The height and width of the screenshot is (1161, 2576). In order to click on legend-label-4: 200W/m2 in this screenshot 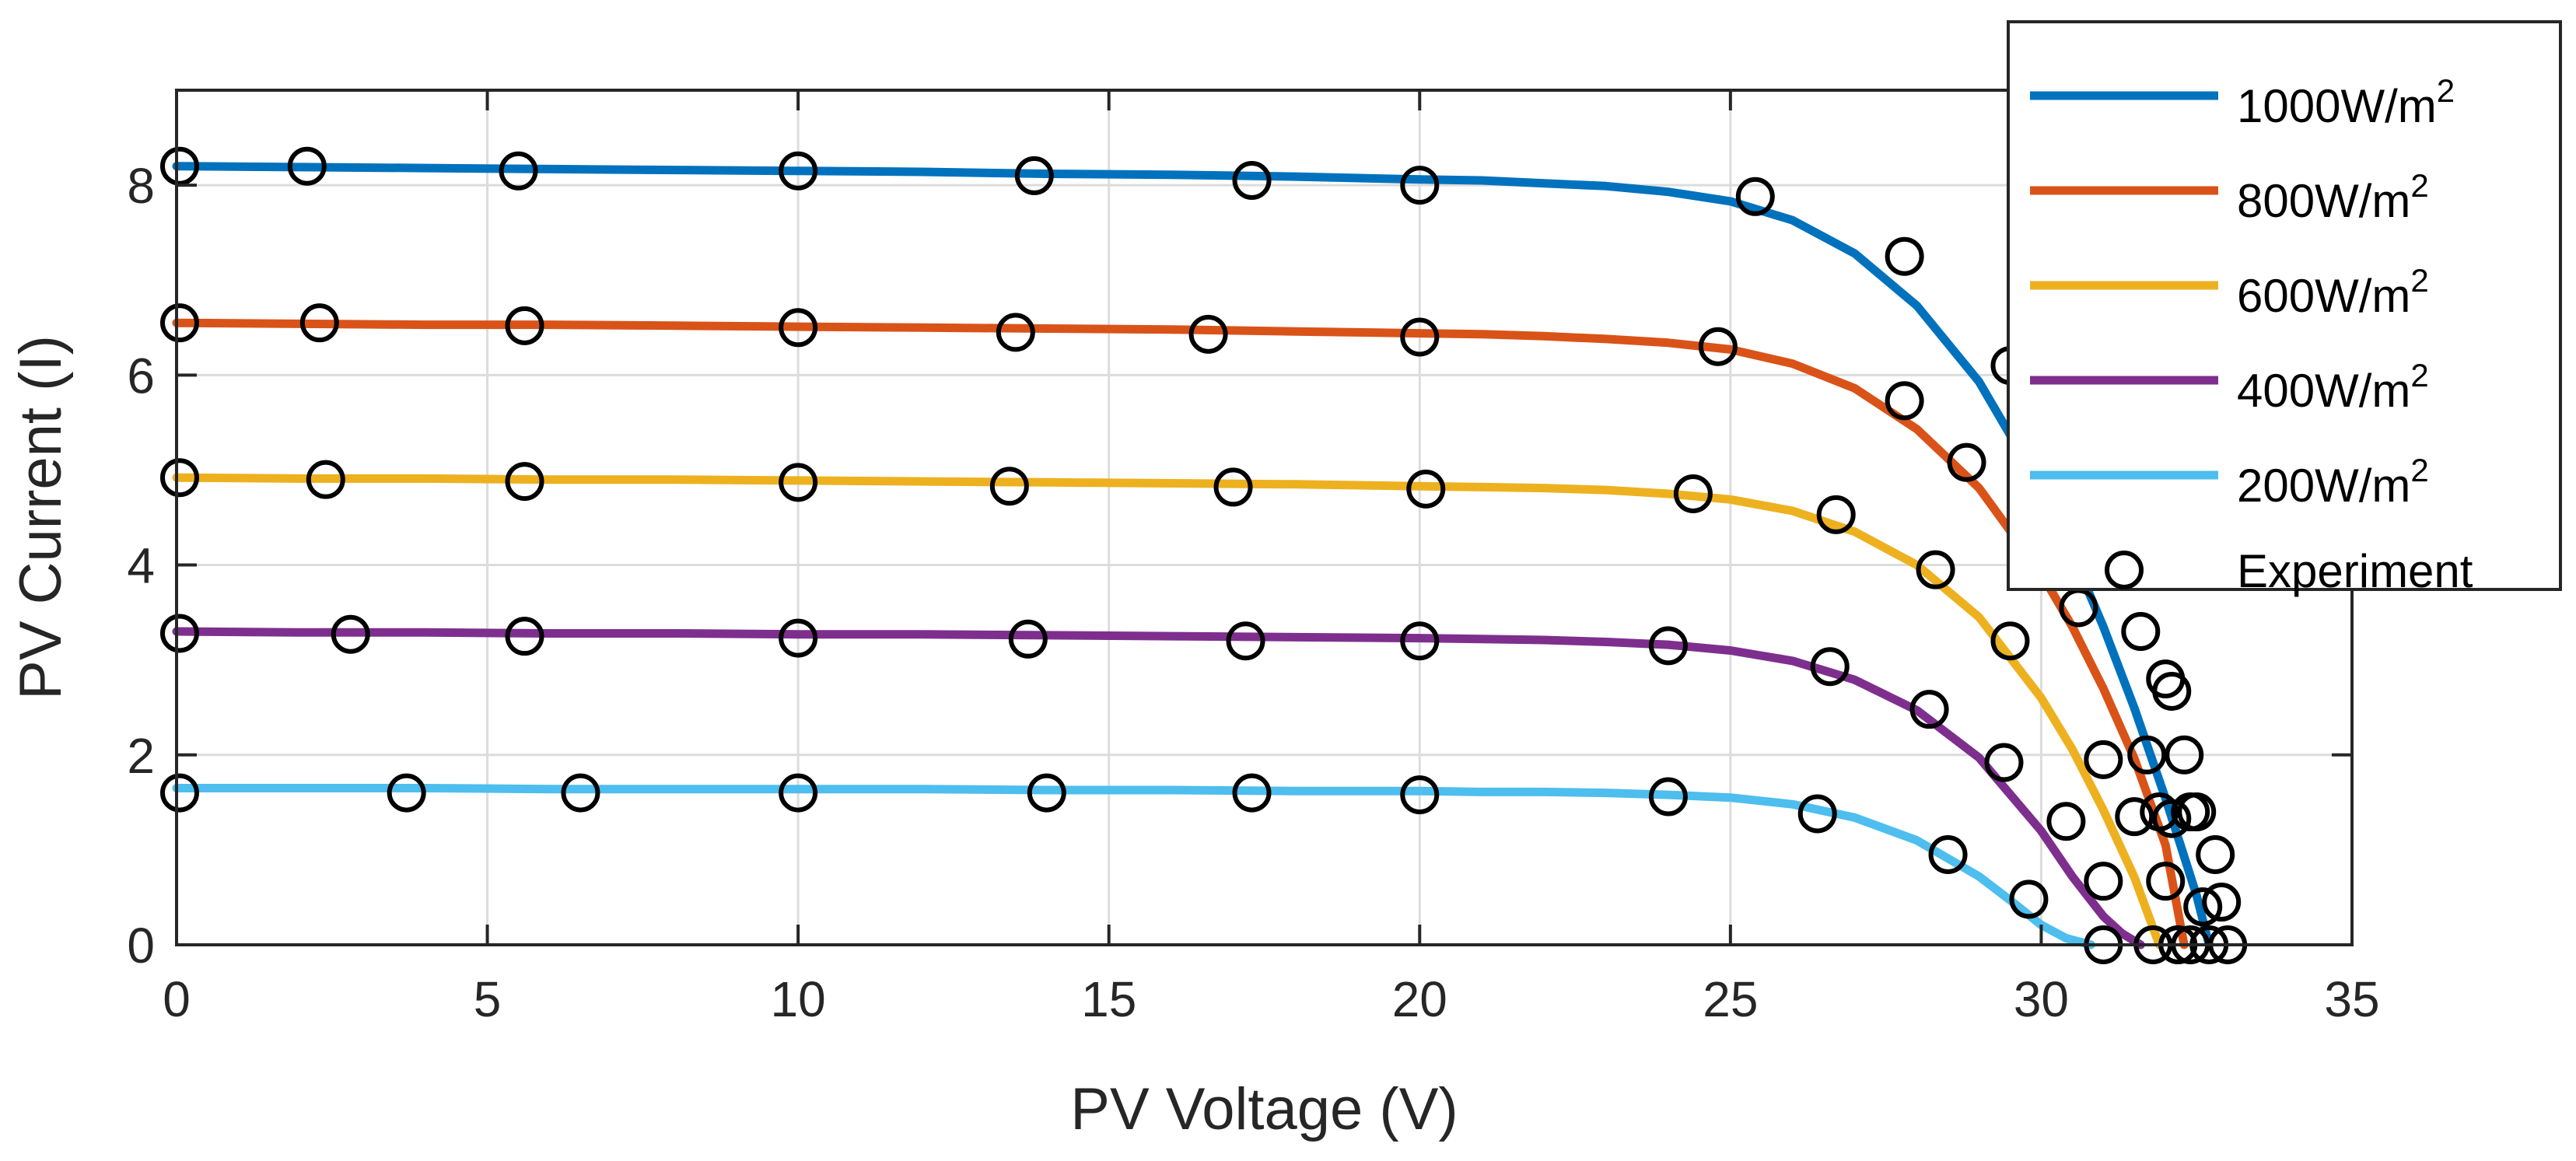, I will do `click(2333, 482)`.